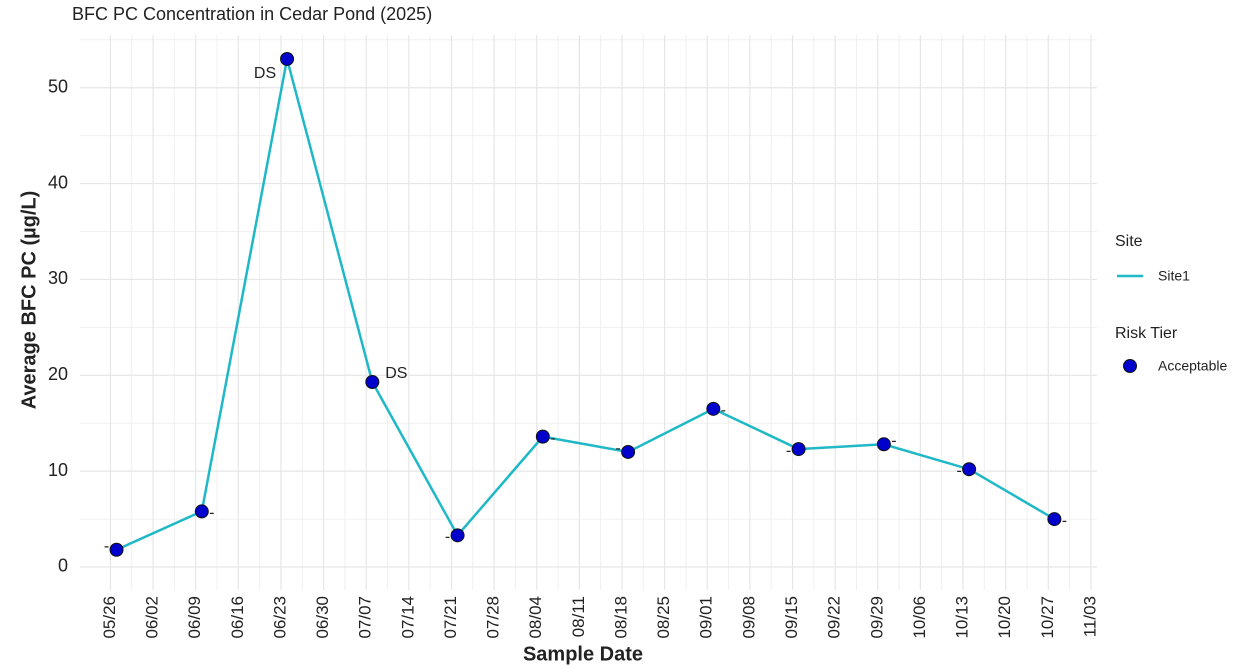 Image resolution: width=1247 pixels, height=669 pixels. I want to click on legend-point, so click(1130, 366).